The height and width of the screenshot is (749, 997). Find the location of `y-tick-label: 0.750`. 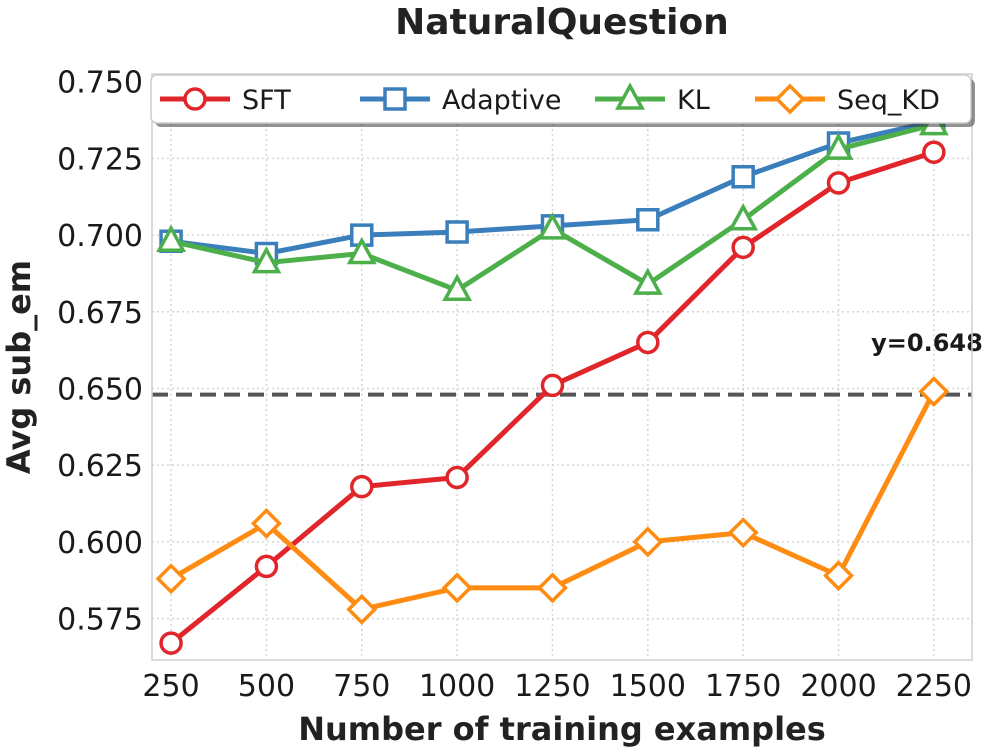

y-tick-label: 0.750 is located at coordinates (100, 83).